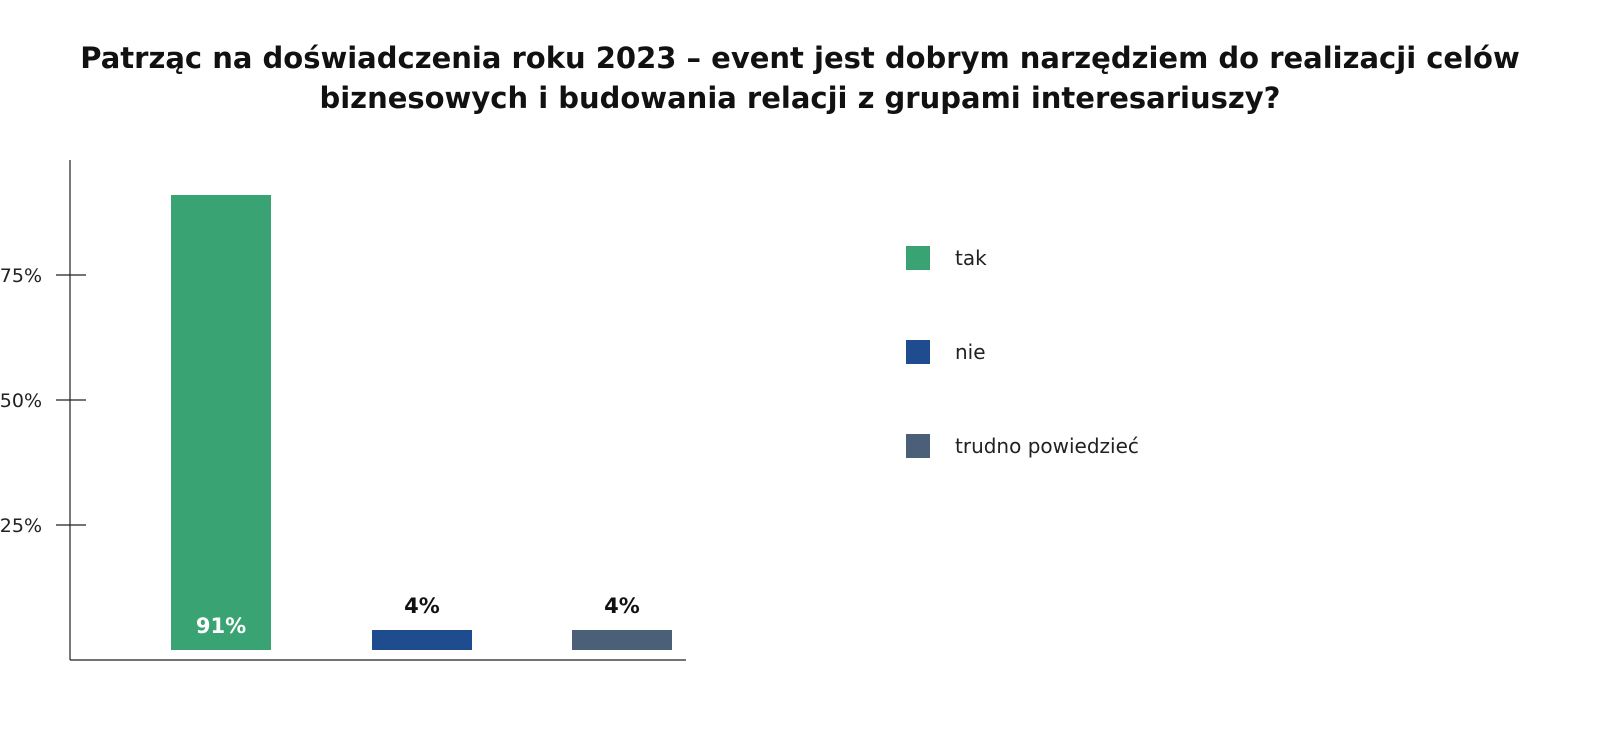 The width and height of the screenshot is (1600, 730). What do you see at coordinates (1022, 352) in the screenshot?
I see `chart-legend: tak nie trudno powiedzieć` at bounding box center [1022, 352].